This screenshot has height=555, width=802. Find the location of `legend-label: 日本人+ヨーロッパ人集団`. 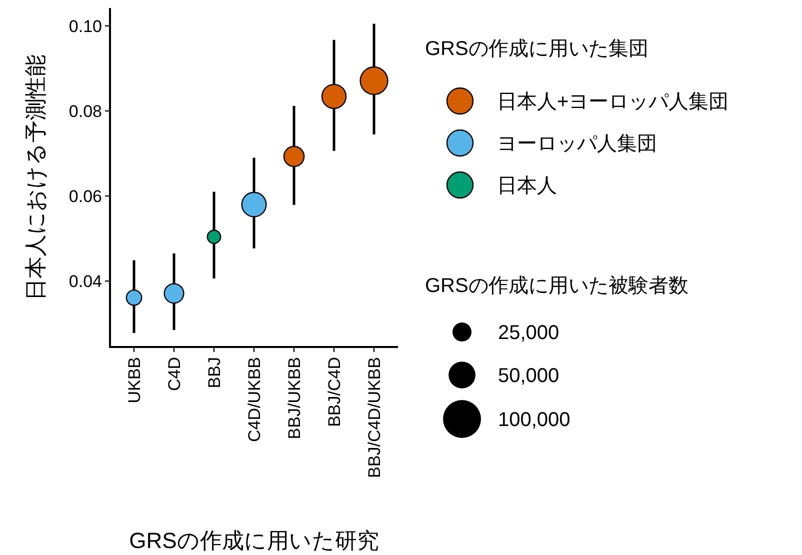

legend-label: 日本人+ヨーロッパ人集団 is located at coordinates (613, 102).